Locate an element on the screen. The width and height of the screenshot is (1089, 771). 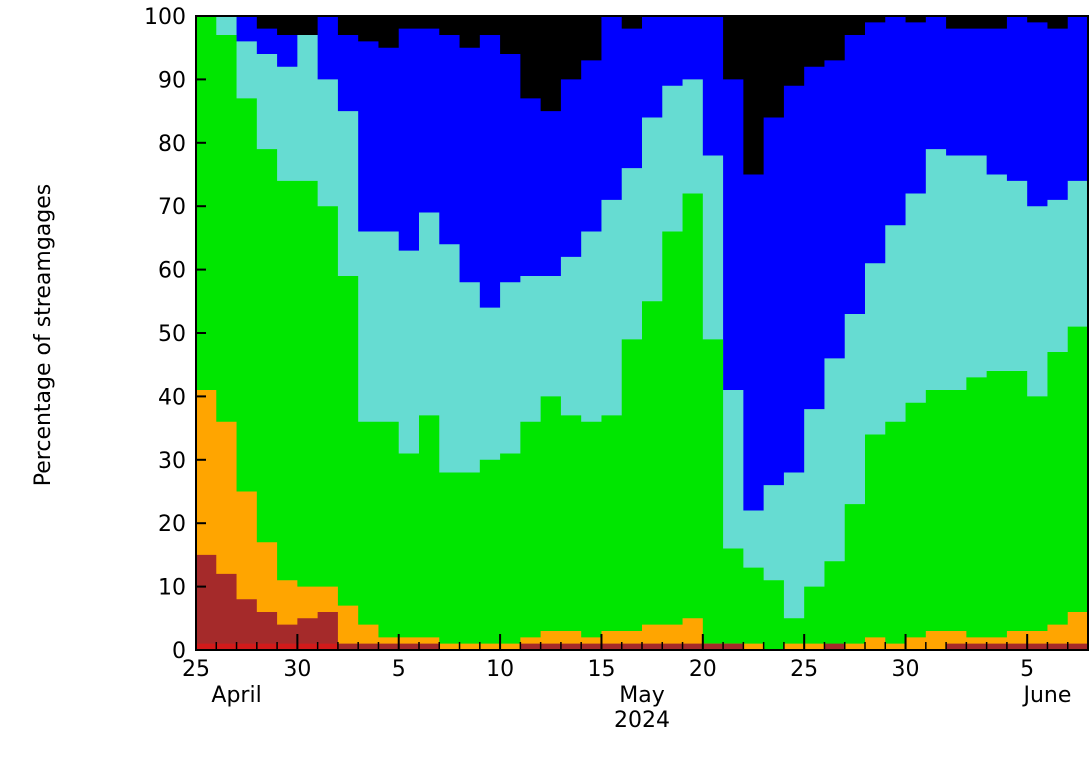
y-tick-label: 70 is located at coordinates (172, 207).